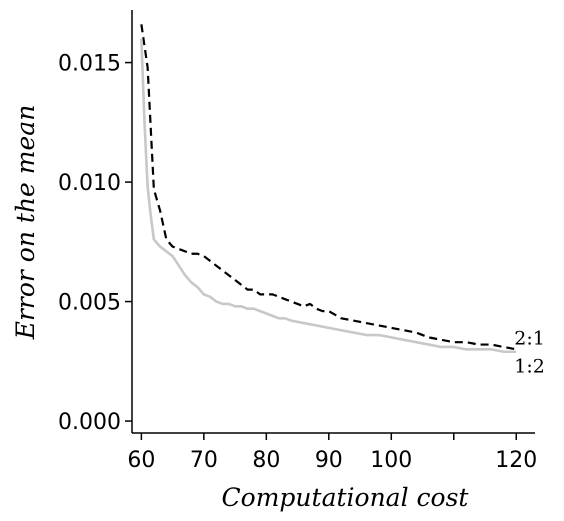 The image size is (564, 521). Describe the element at coordinates (89, 183) in the screenshot. I see `y-tick-label: 0.010` at that location.